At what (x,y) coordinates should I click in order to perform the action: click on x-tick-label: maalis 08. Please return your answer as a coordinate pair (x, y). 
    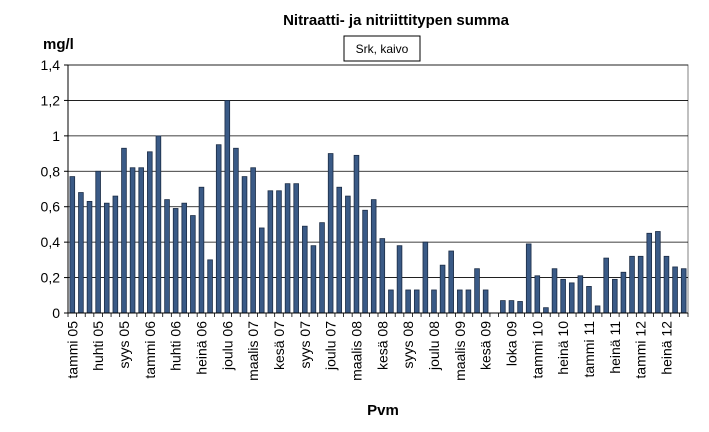
    Looking at the image, I should click on (356, 351).